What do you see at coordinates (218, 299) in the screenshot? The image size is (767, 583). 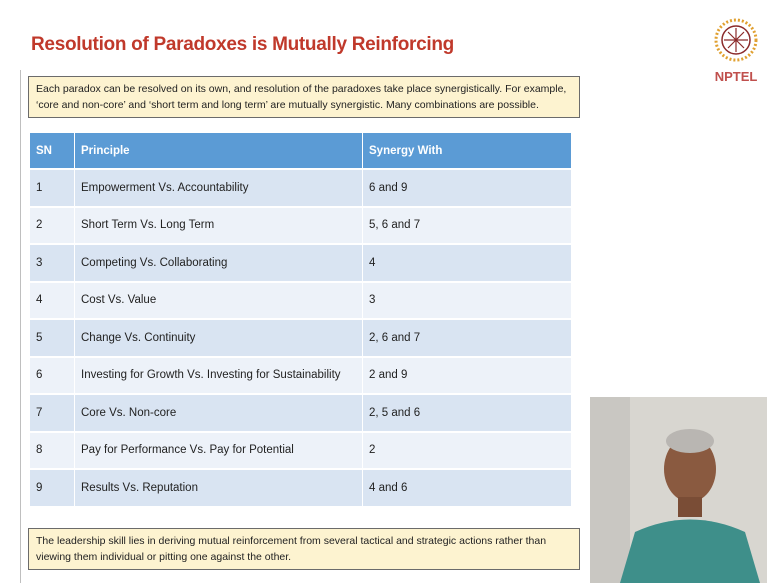 I see `table-cell: Cost Vs. Value` at bounding box center [218, 299].